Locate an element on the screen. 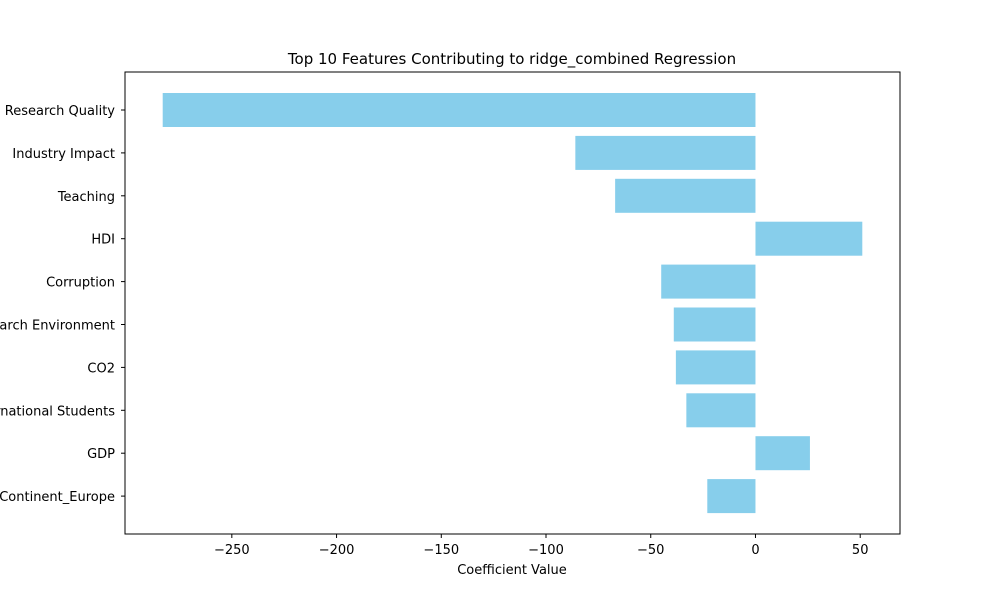 This screenshot has height=600, width=1000. y-tick-label: Teaching is located at coordinates (86, 197).